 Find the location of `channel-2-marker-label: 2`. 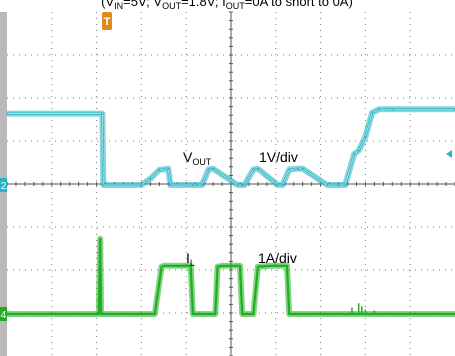

channel-2-marker-label: 2 is located at coordinates (4, 186).